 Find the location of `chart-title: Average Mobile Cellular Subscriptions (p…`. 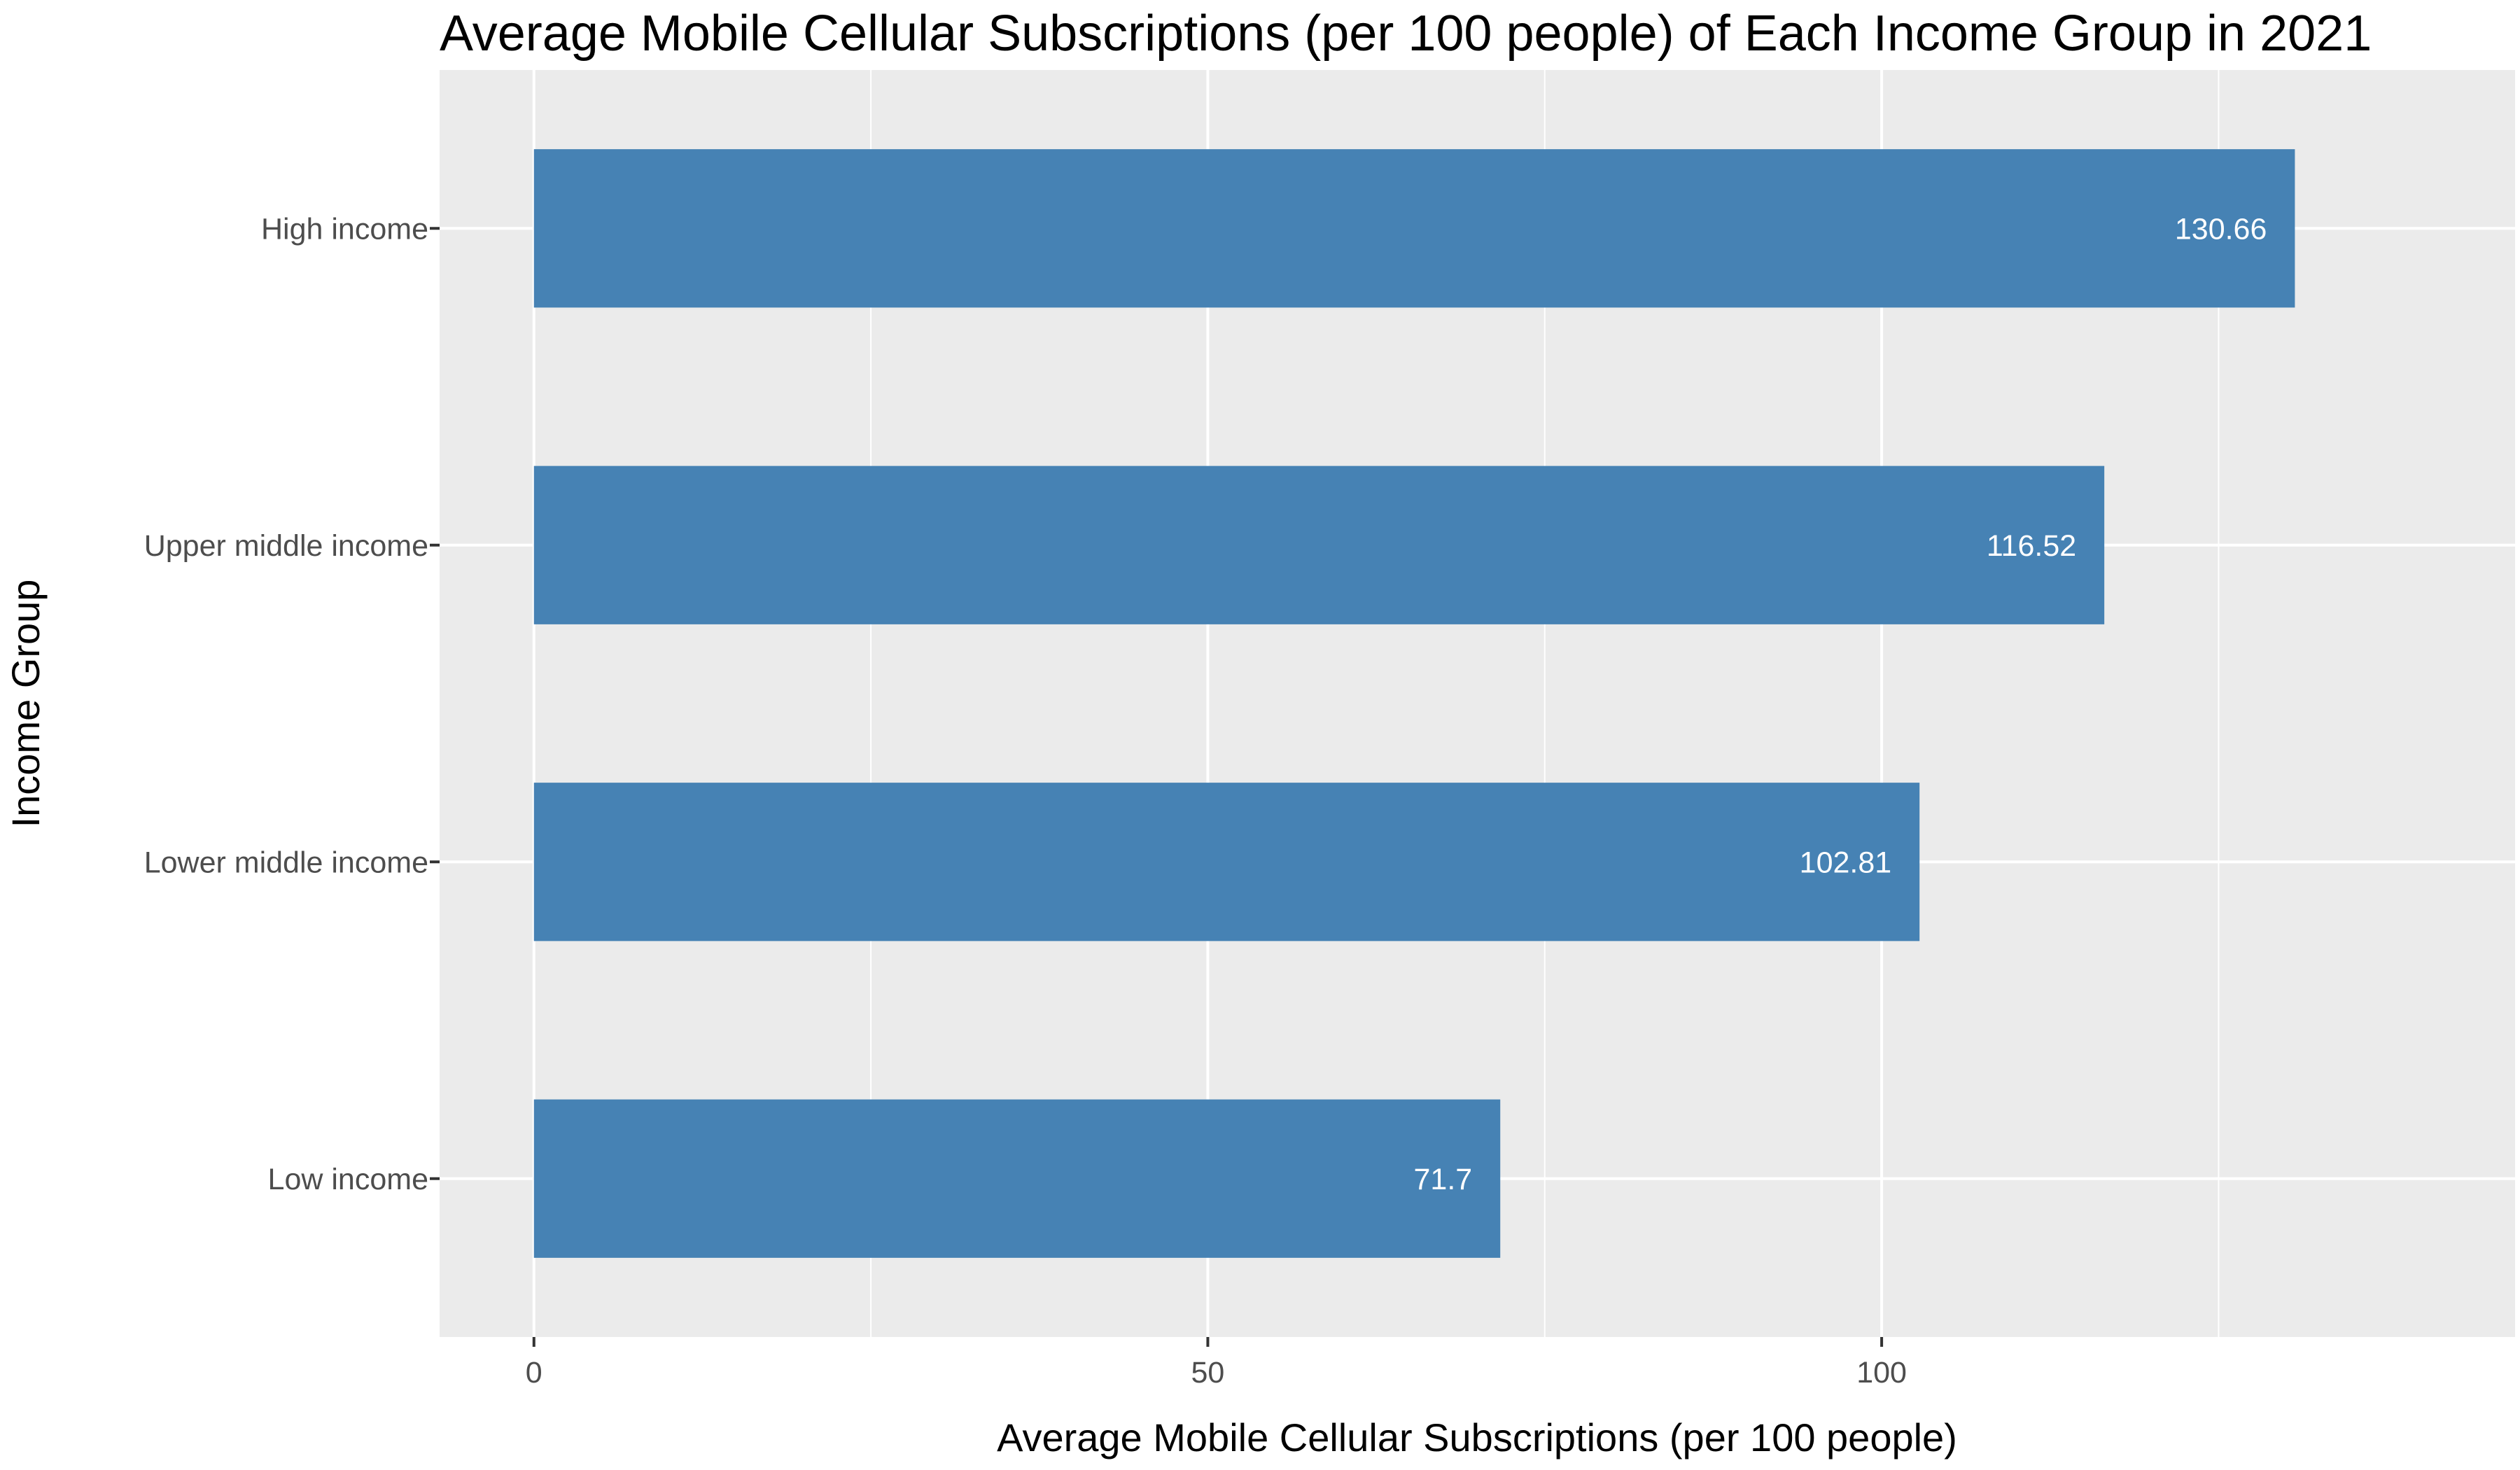

chart-title: Average Mobile Cellular Subscriptions (p… is located at coordinates (1406, 34).